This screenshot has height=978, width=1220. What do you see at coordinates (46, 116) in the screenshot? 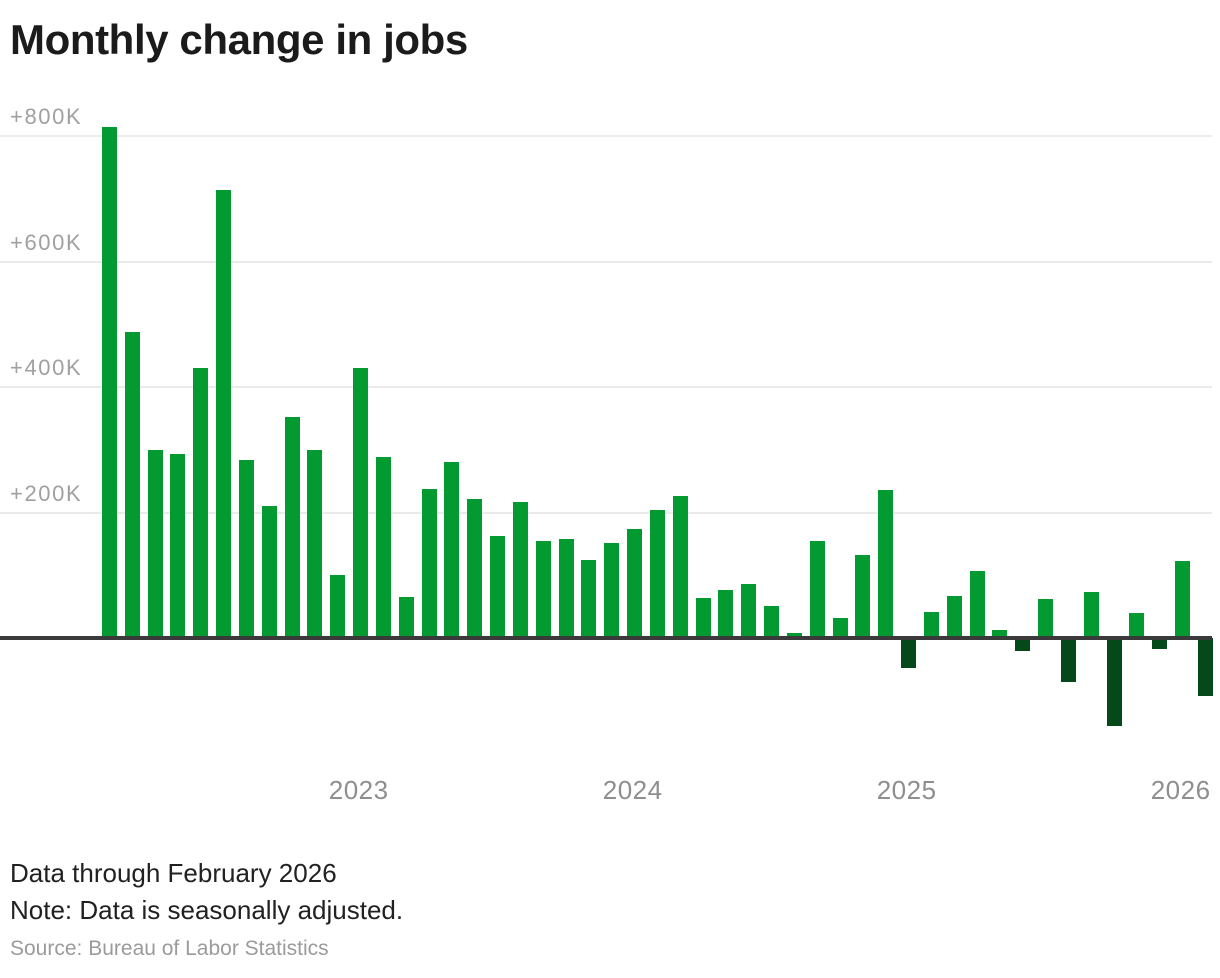
I see `y-axis-tick-label: +800K` at bounding box center [46, 116].